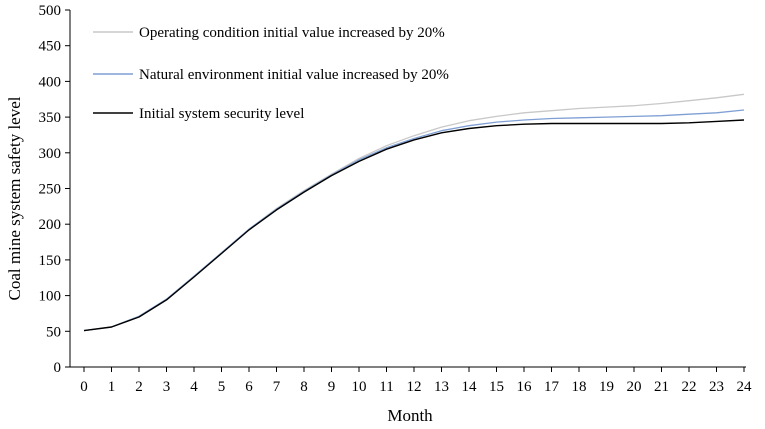 The image size is (765, 429). What do you see at coordinates (661, 387) in the screenshot?
I see `x-tick-label: 21` at bounding box center [661, 387].